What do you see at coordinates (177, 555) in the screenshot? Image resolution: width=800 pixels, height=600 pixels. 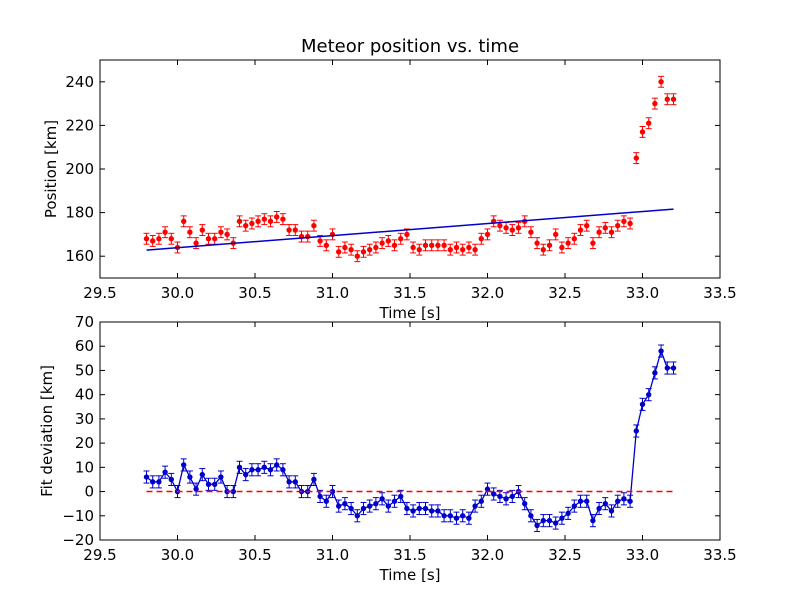 I see `deviation-x-tick-label: 30.0` at bounding box center [177, 555].